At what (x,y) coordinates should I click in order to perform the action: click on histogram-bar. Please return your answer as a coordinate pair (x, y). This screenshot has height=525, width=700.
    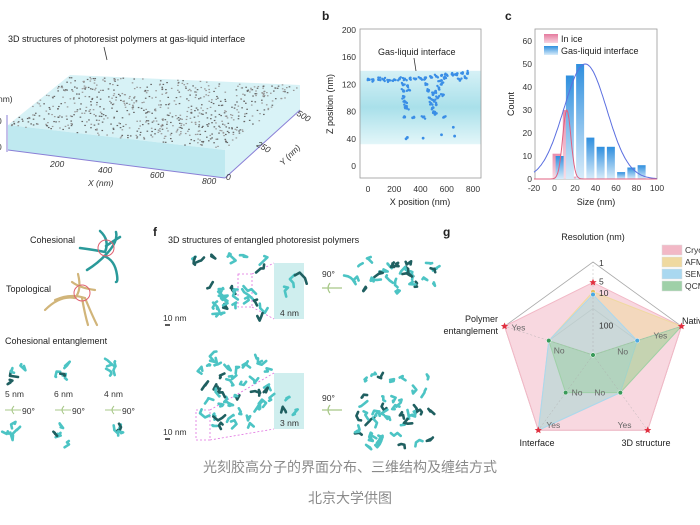
    Looking at the image, I should click on (580, 121).